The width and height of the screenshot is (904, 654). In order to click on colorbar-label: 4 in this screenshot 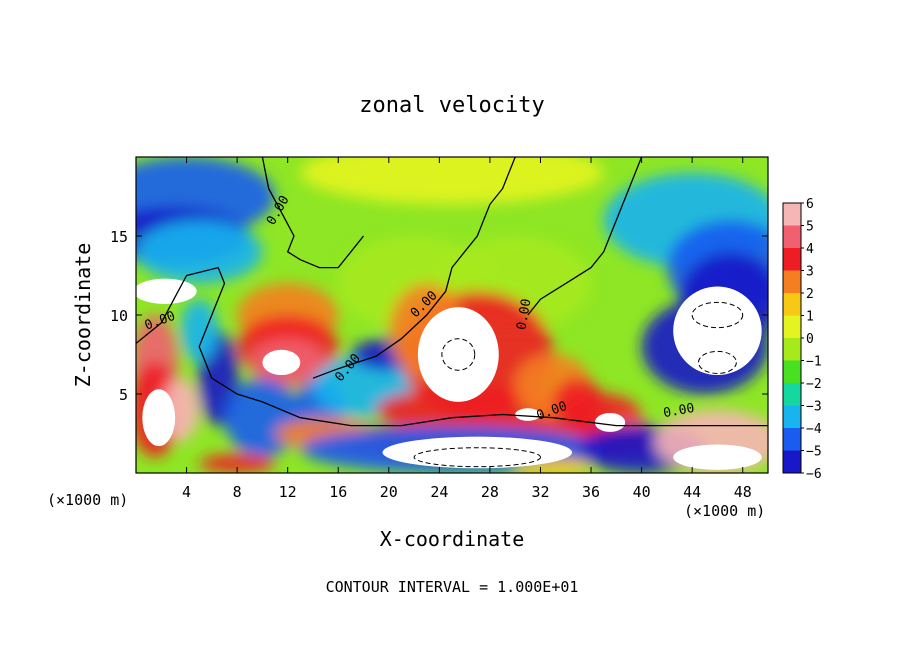, I will do `click(810, 249)`.